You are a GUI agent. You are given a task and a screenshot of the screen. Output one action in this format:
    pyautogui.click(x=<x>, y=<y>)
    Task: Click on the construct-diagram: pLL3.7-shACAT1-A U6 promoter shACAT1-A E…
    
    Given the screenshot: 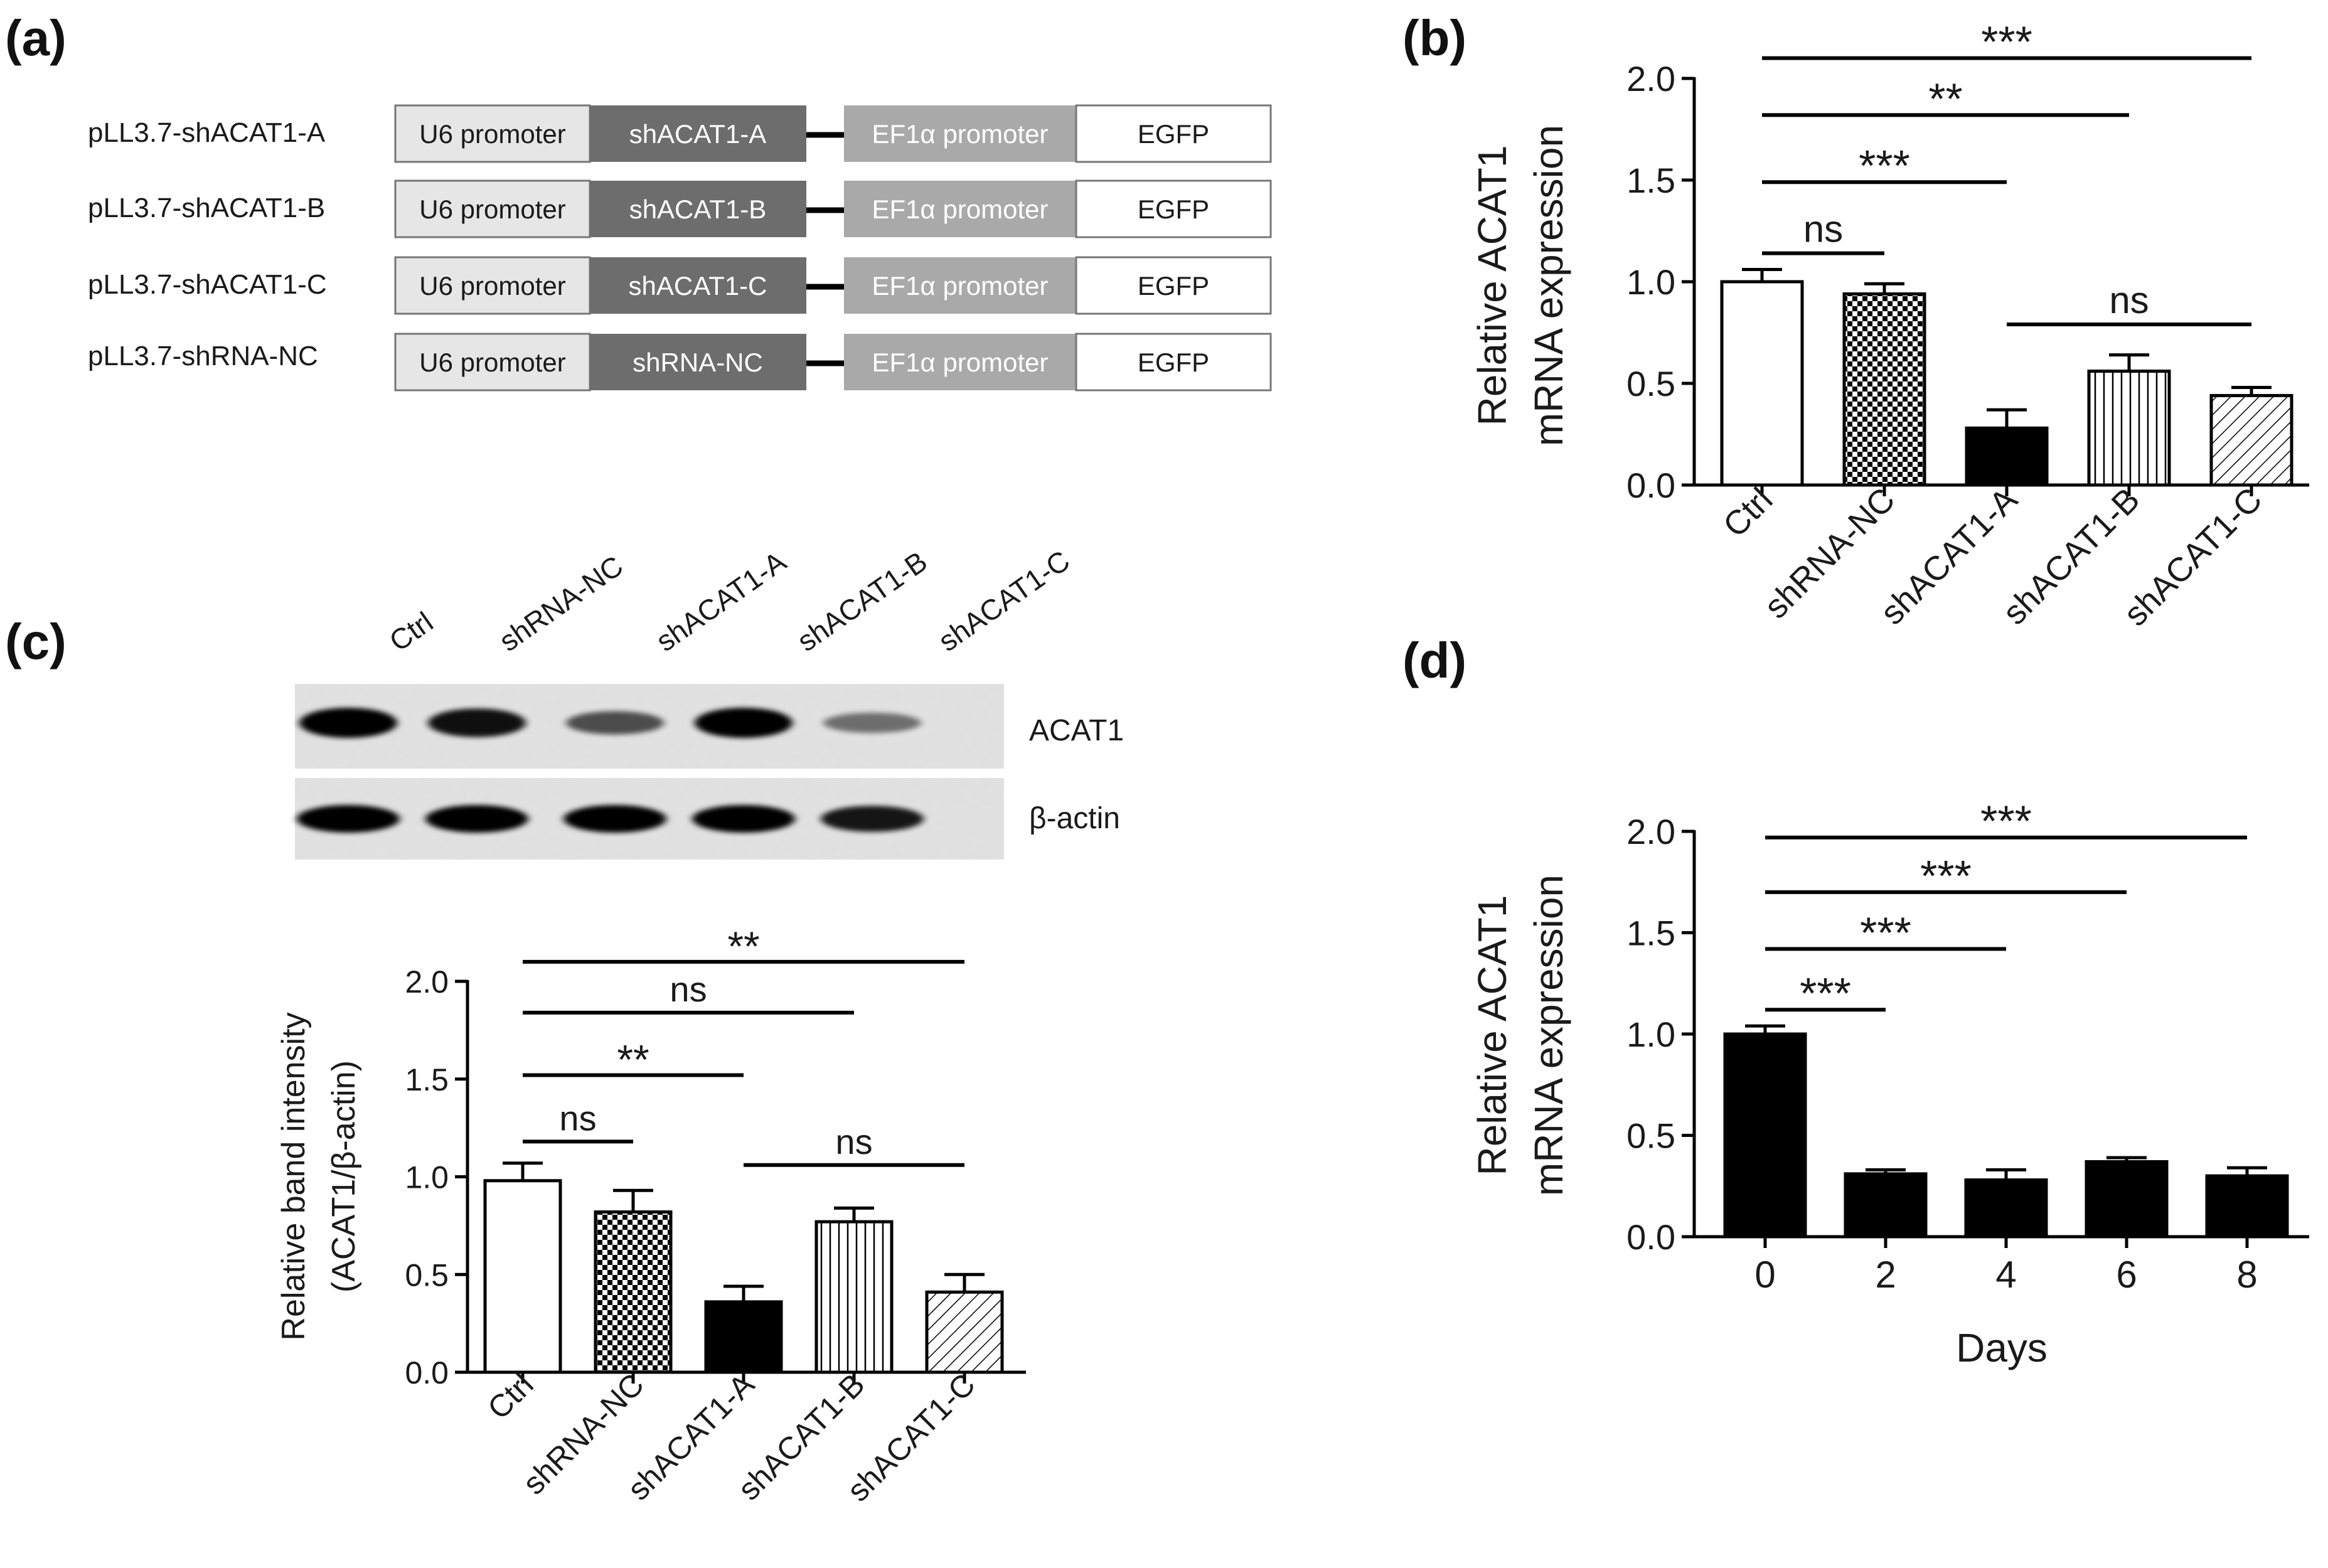 What is the action you would take?
    pyautogui.click(x=680, y=248)
    